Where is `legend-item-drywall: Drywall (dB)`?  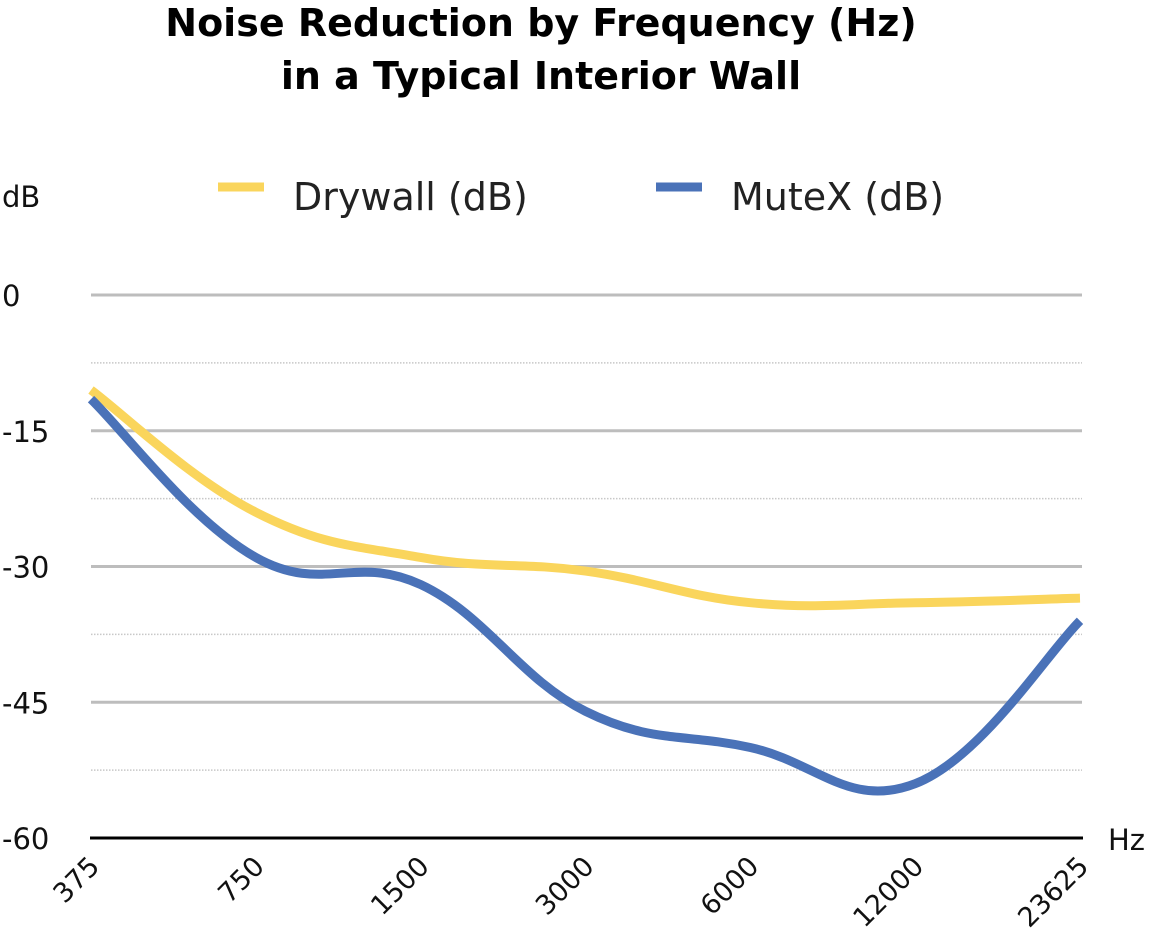
legend-item-drywall: Drywall (dB) is located at coordinates (373, 197).